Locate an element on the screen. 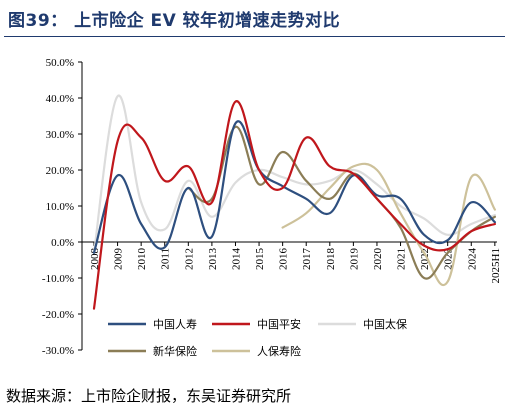  y-tick-label: 30.0% is located at coordinates (60, 135).